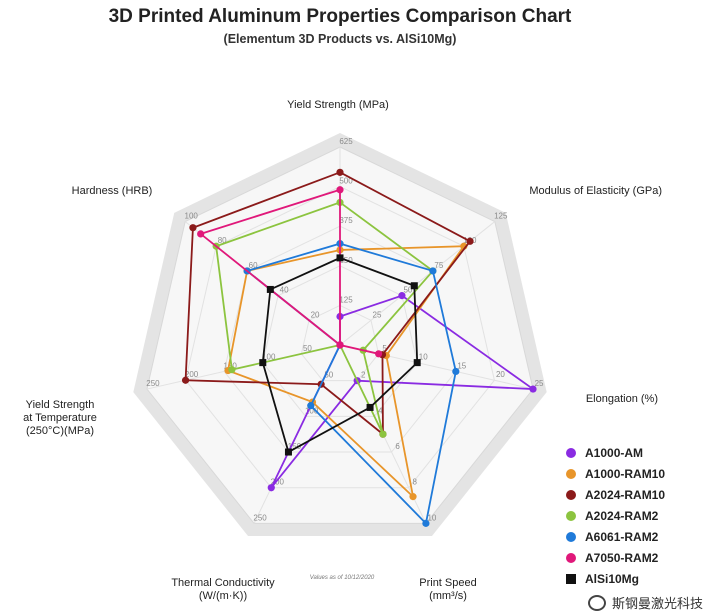  Describe the element at coordinates (415, 482) in the screenshot. I see `tick-label: 8` at that location.